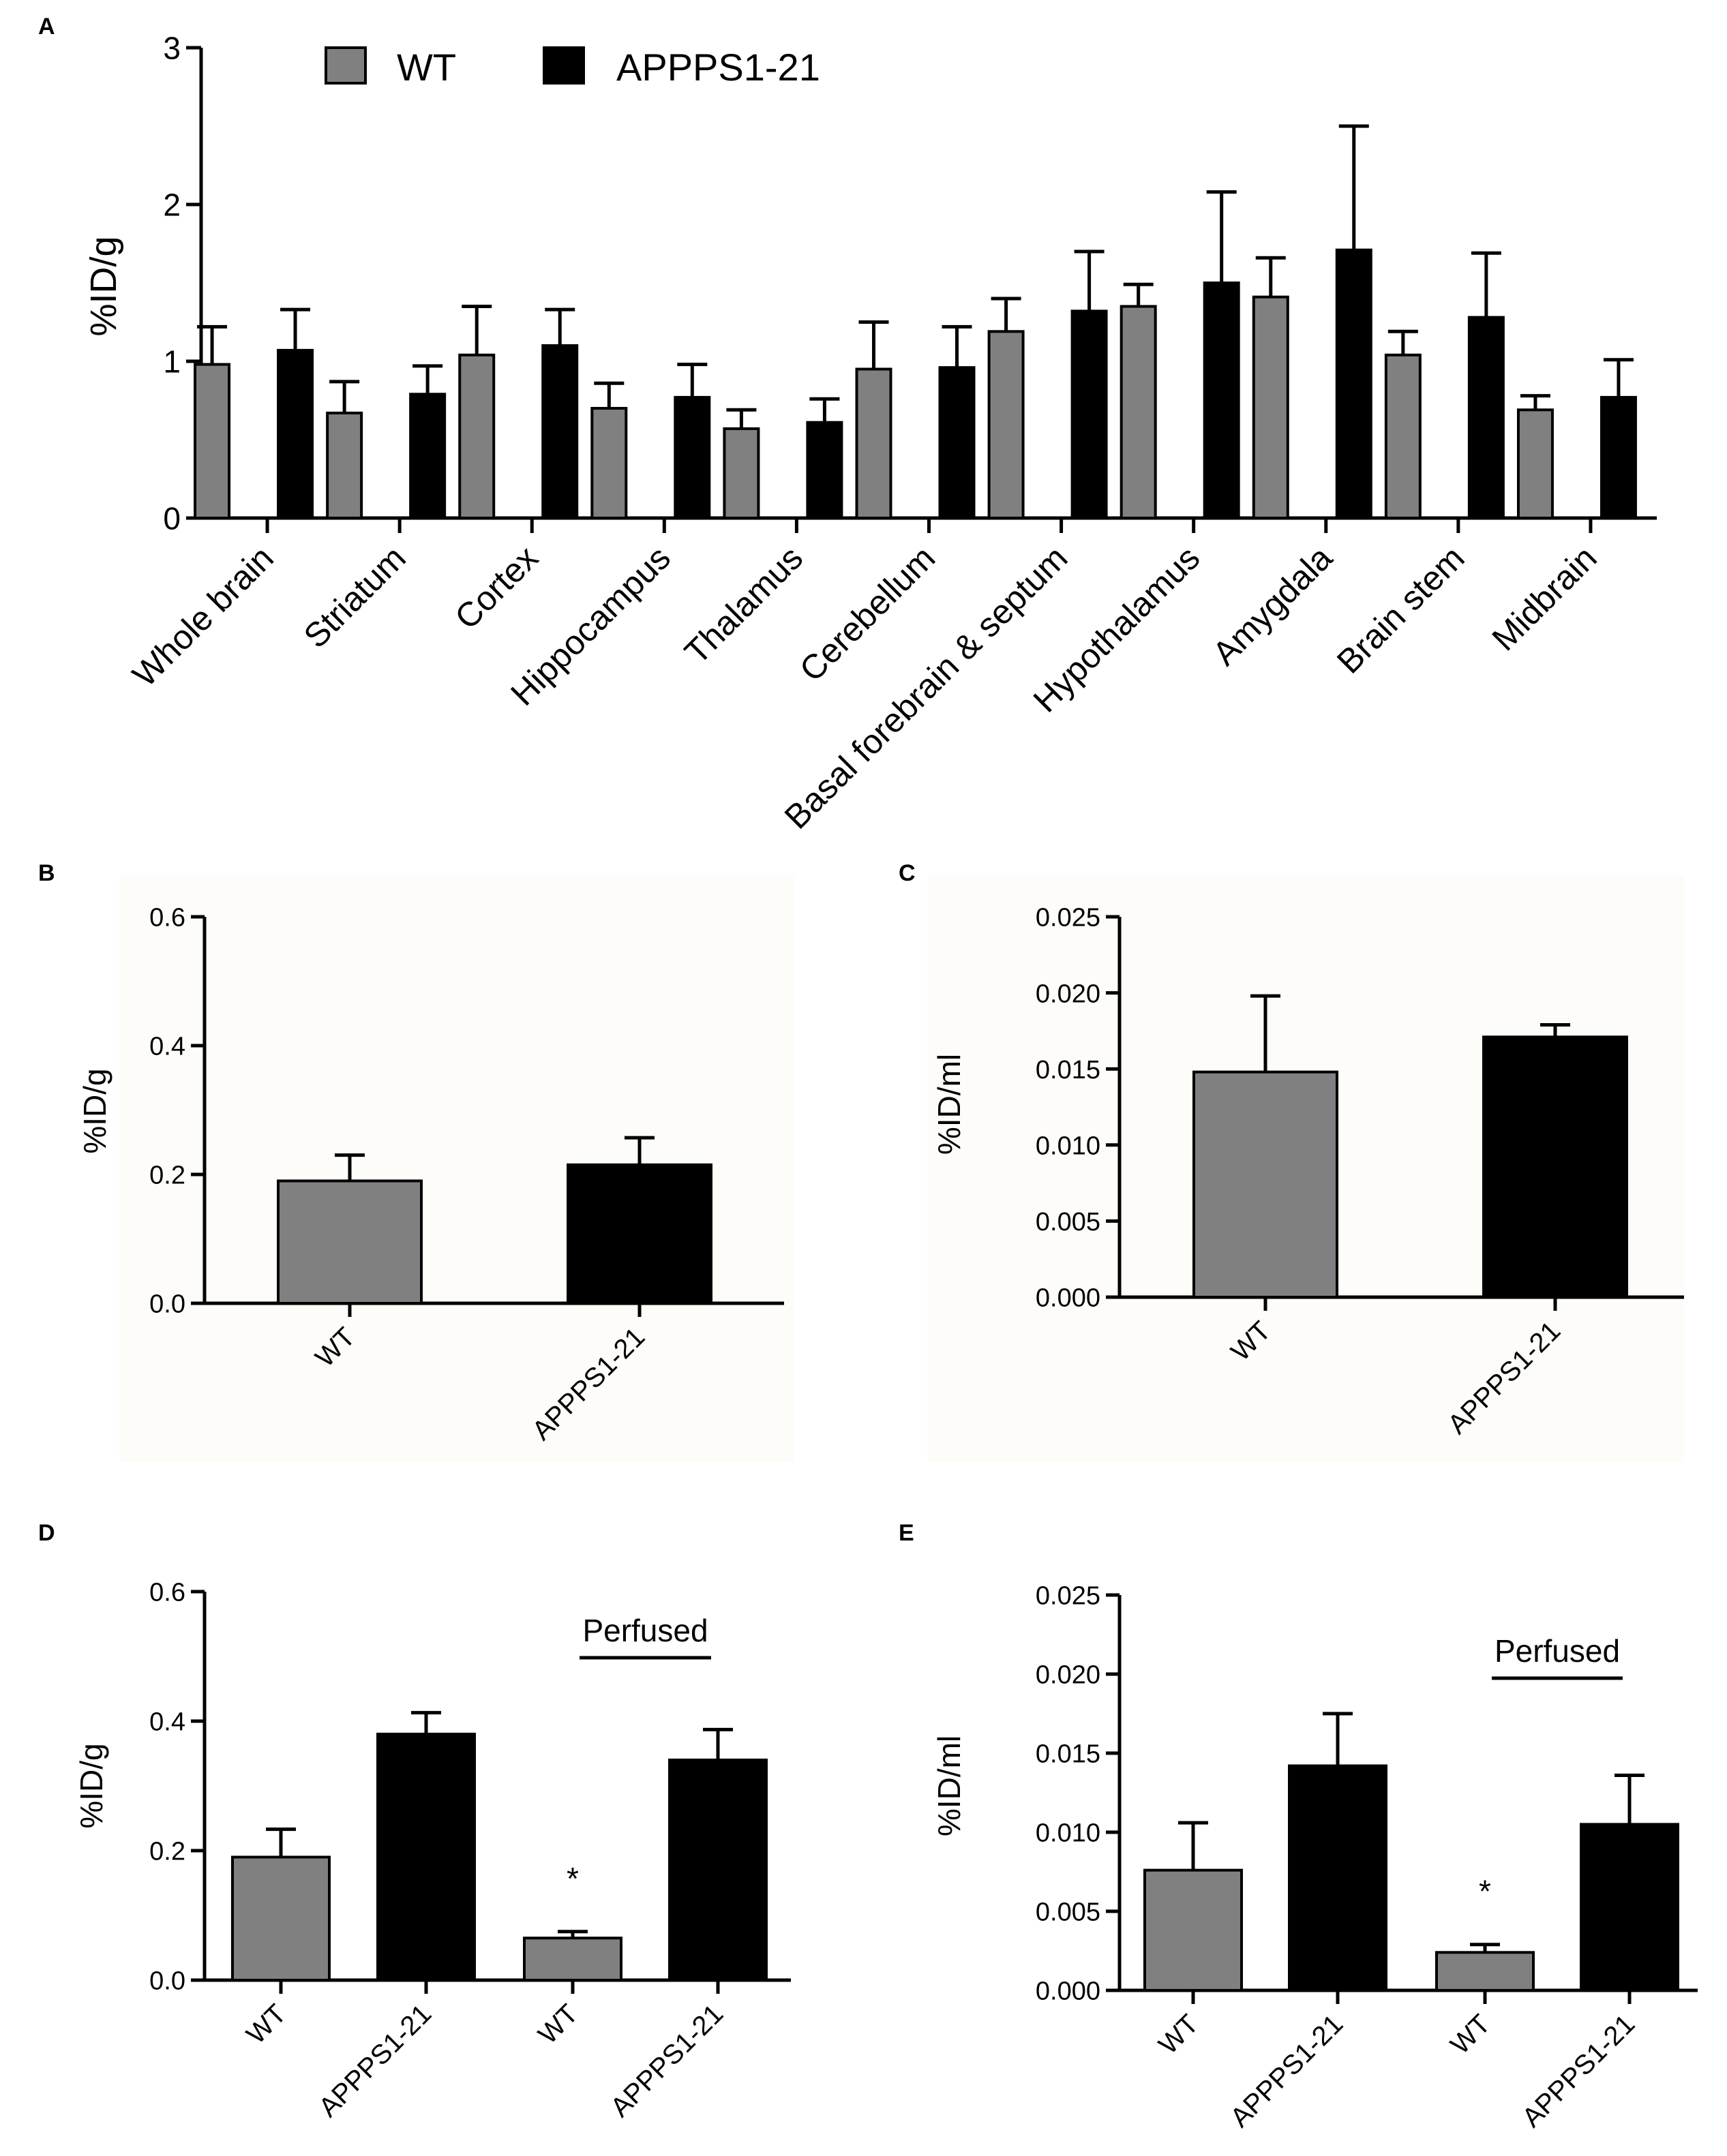 The width and height of the screenshot is (1727, 2156). What do you see at coordinates (1535, 463) in the screenshot?
I see `panel-a-wt-midbrain-bar` at bounding box center [1535, 463].